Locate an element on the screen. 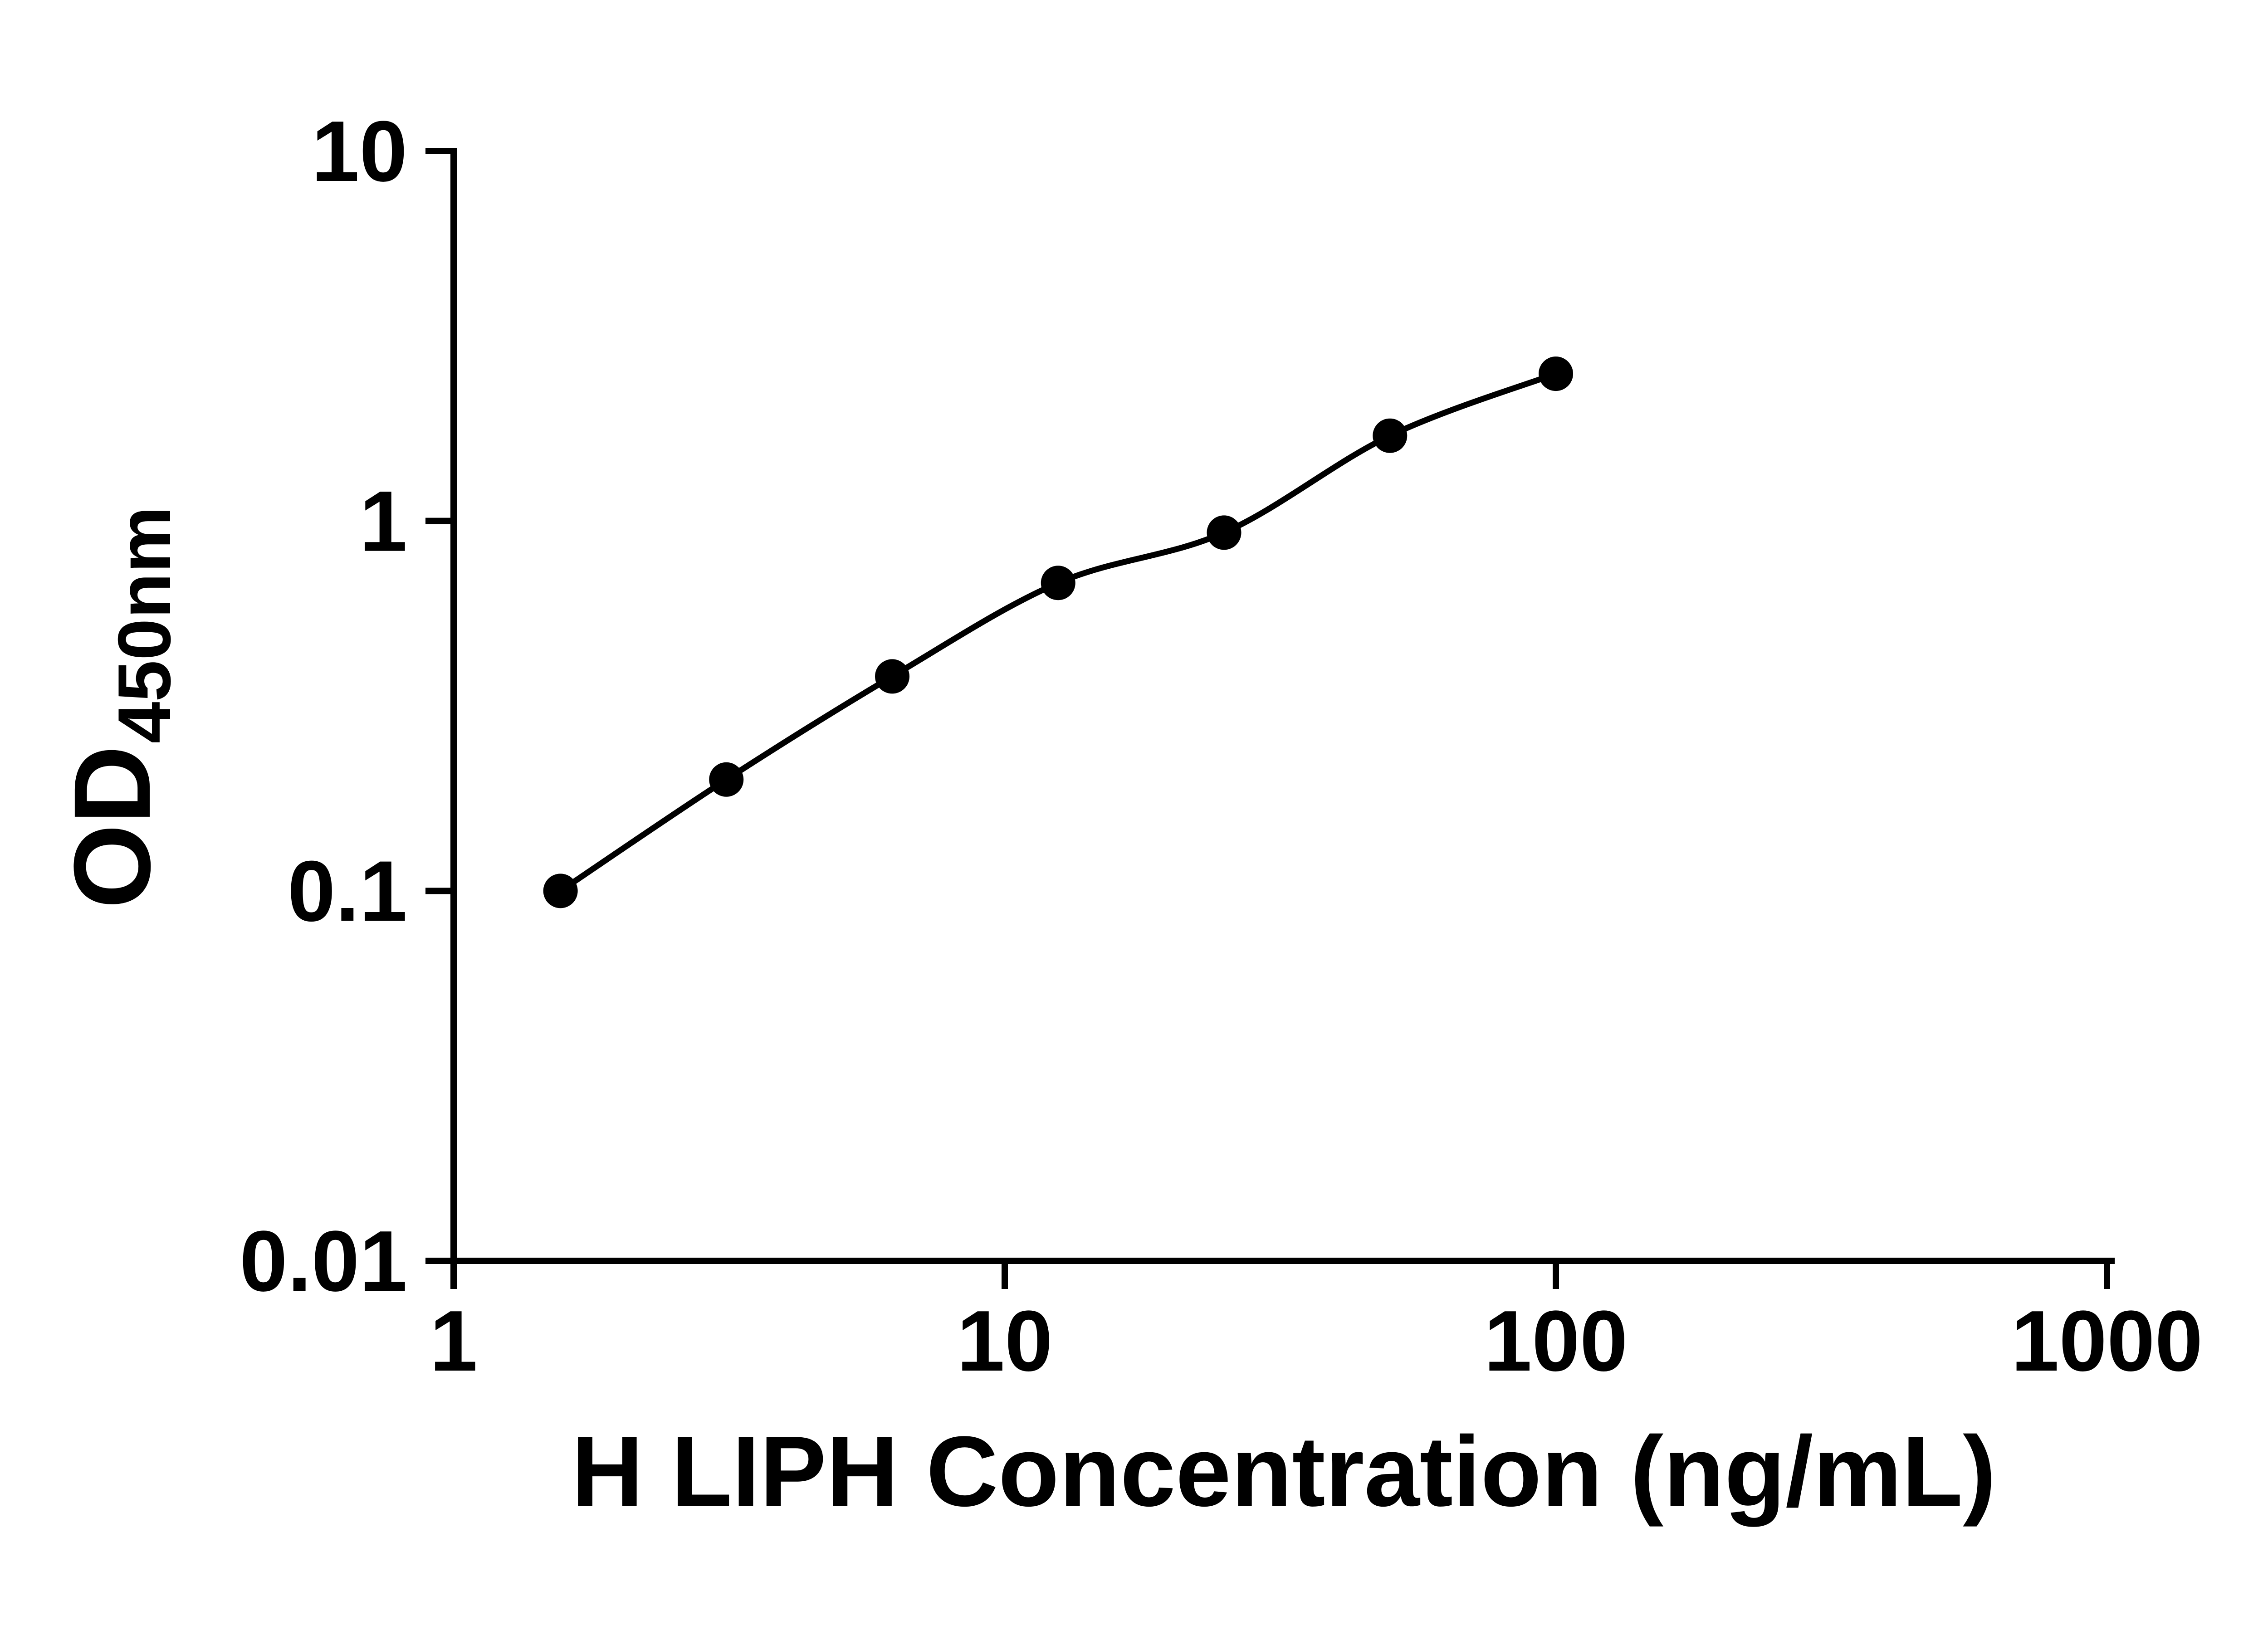 The width and height of the screenshot is (2268, 1635). x-tick-label: 10 is located at coordinates (1004, 1341).